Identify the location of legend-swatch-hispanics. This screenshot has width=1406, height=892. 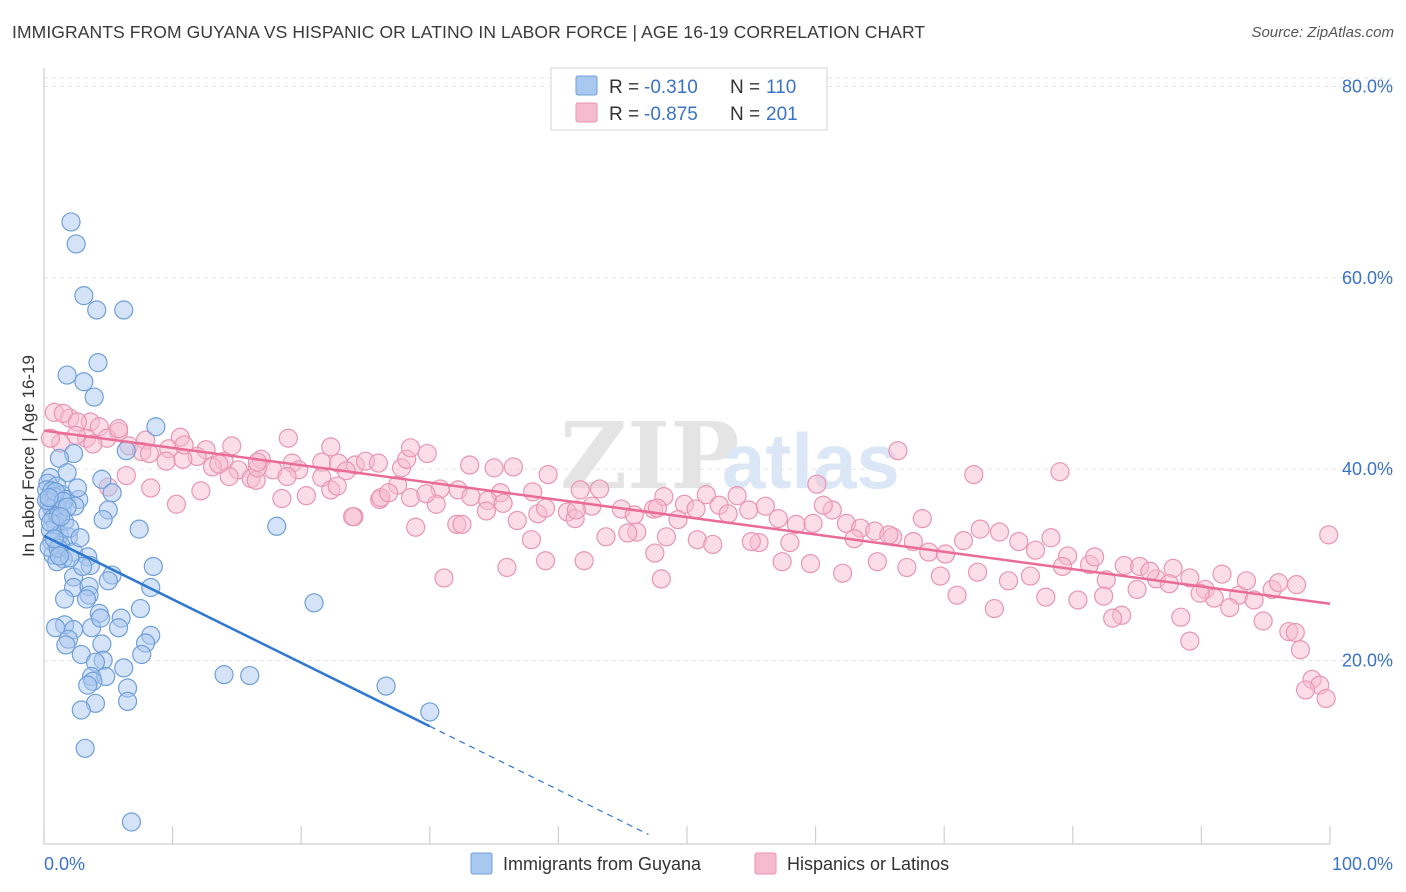
(765, 863).